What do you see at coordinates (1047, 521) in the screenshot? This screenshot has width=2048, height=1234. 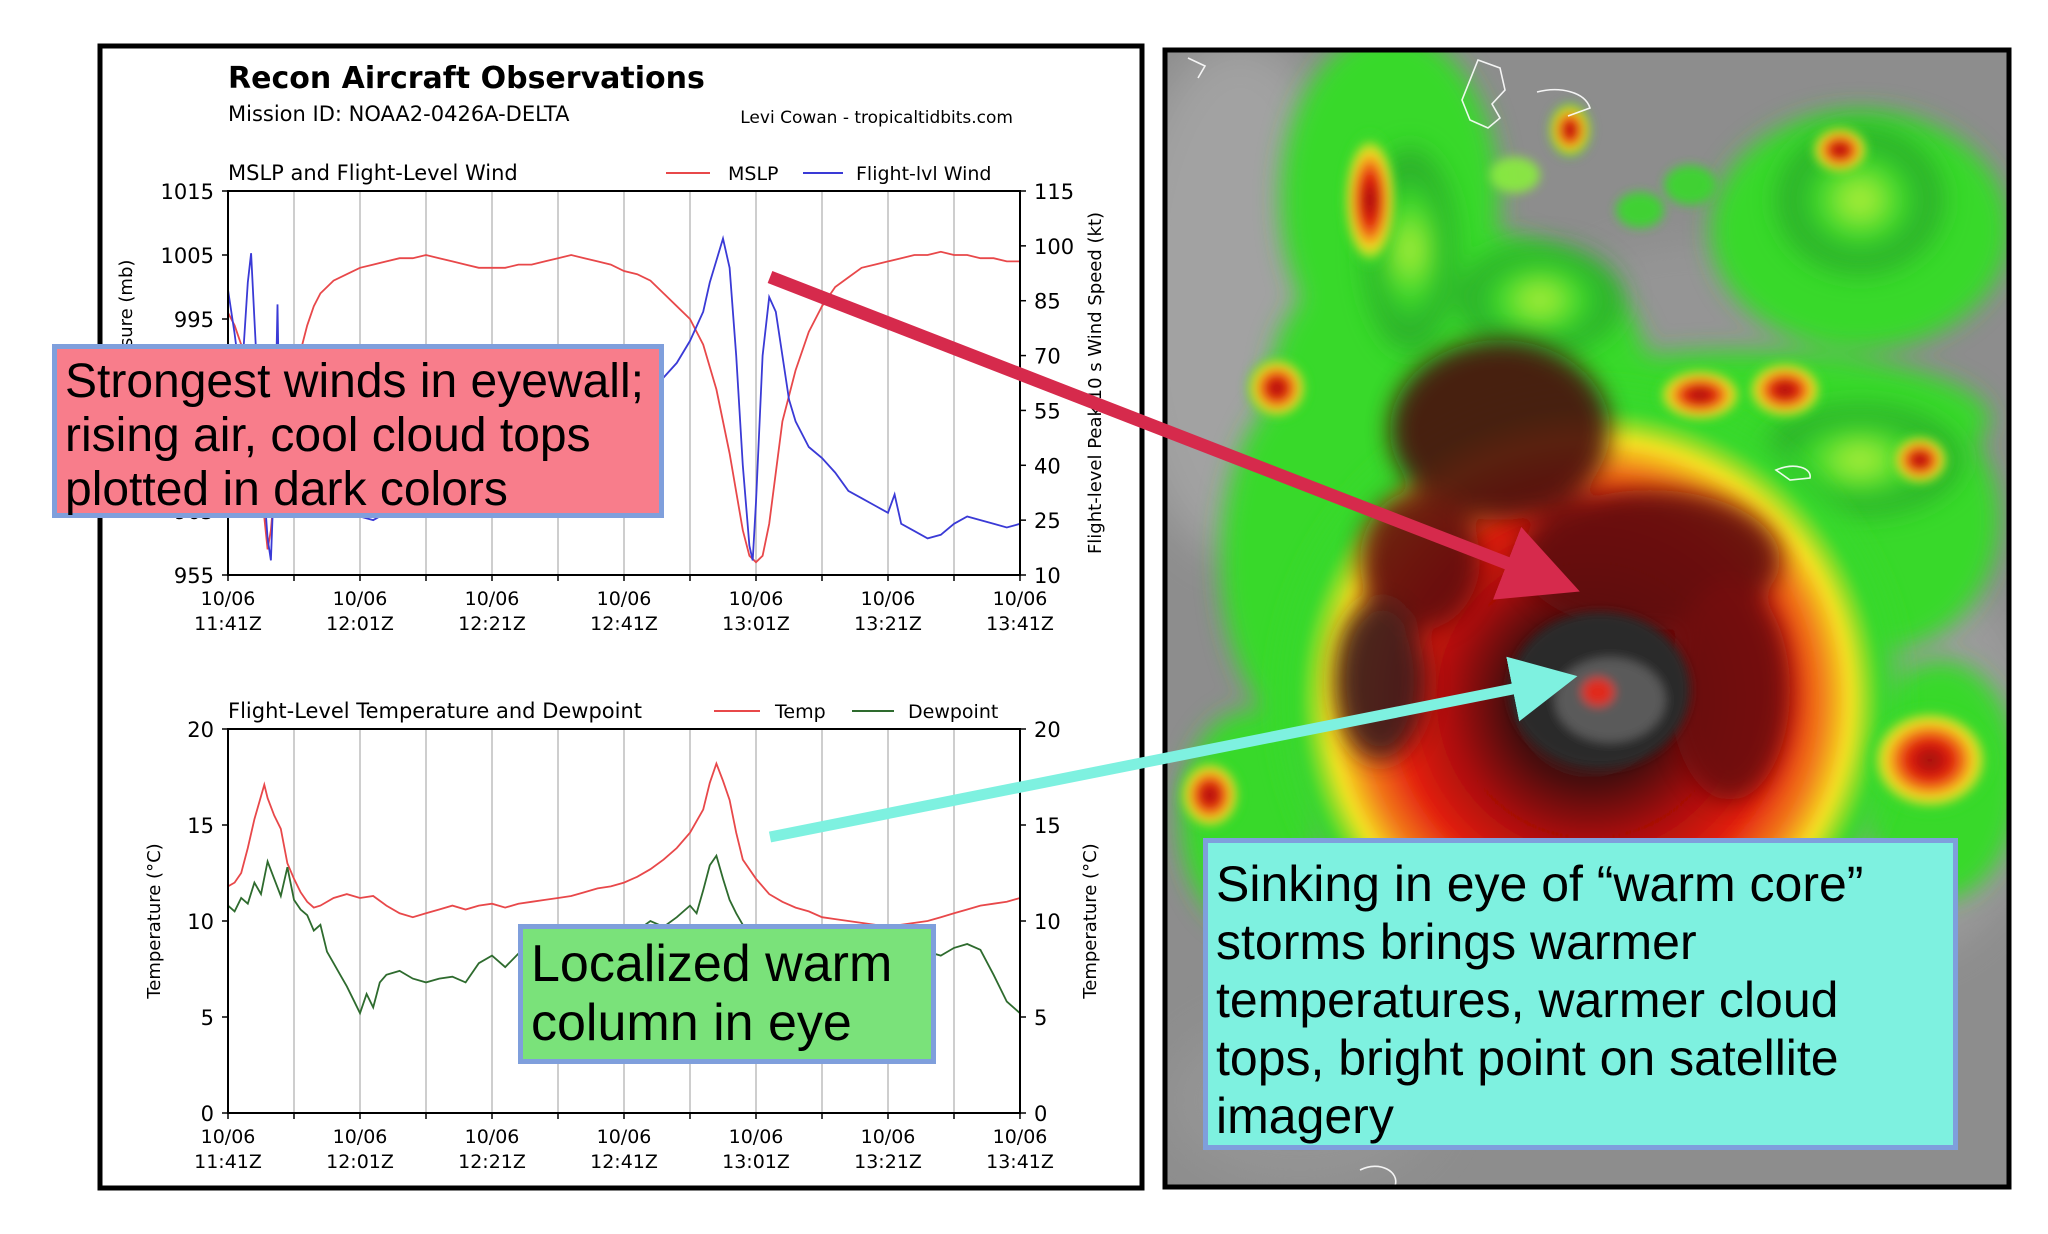 I see `y2-tick-label: 25` at bounding box center [1047, 521].